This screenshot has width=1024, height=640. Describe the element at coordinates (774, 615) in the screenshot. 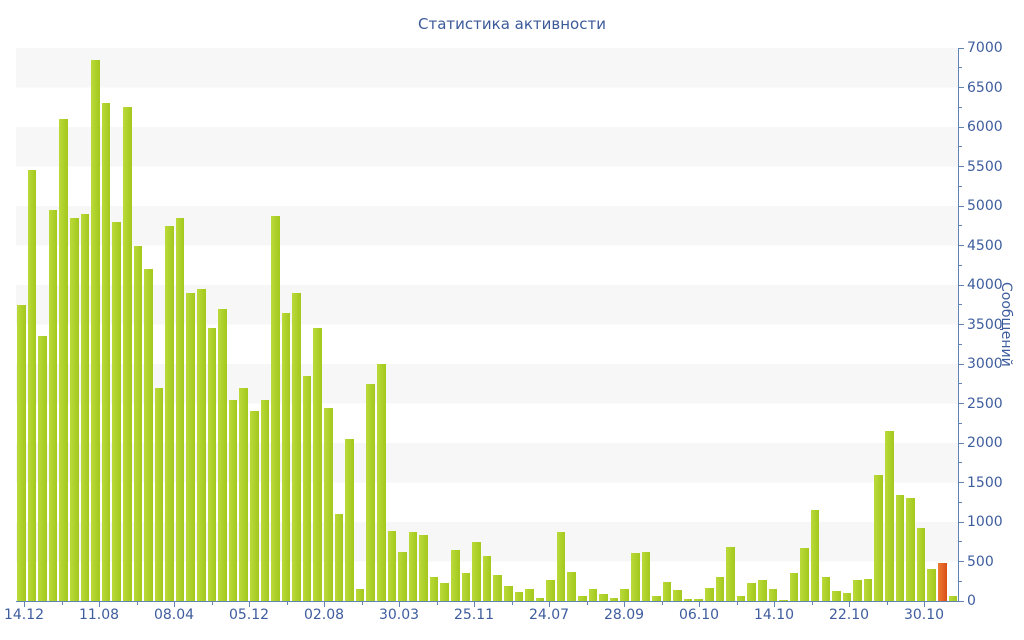

I see `x-axis-tick-label: 14.10` at that location.